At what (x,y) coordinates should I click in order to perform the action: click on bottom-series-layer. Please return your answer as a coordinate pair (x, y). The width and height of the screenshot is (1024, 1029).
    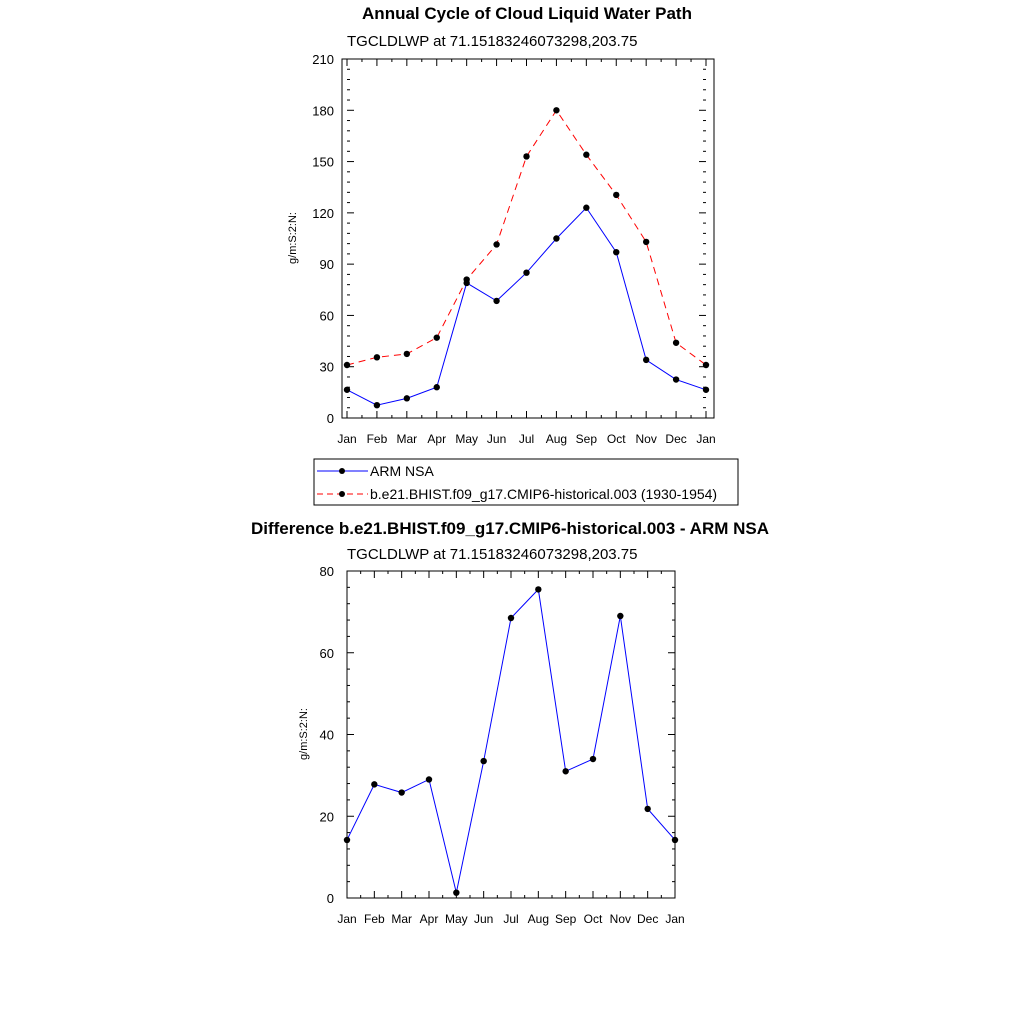
    Looking at the image, I should click on (511, 741).